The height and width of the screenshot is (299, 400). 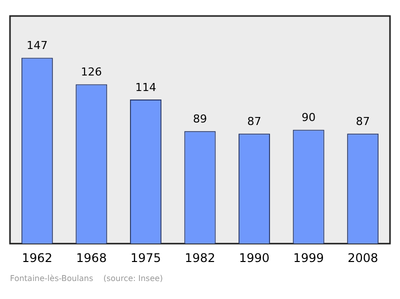 I want to click on data-label: 90, so click(x=309, y=117).